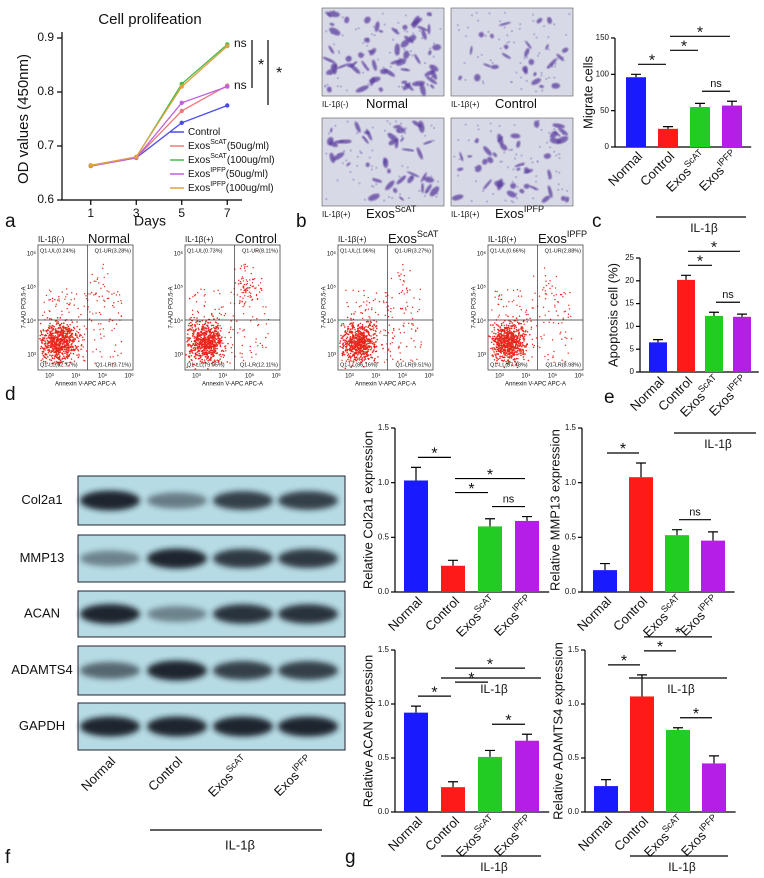 The image size is (764, 878). What do you see at coordinates (383, 162) in the screenshot?
I see `micrograph` at bounding box center [383, 162].